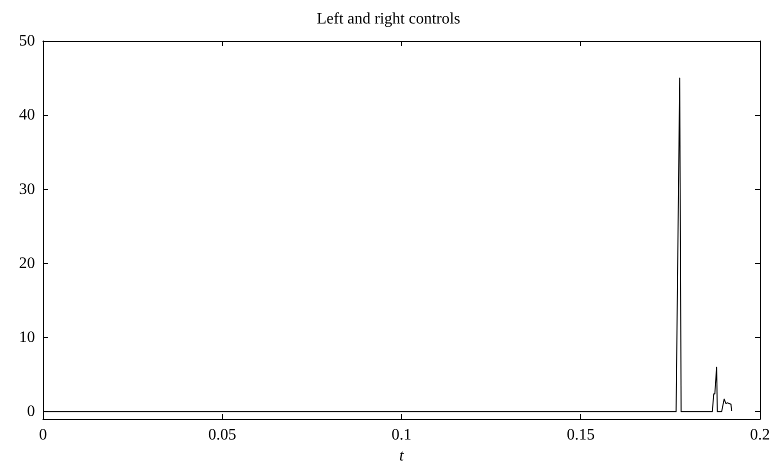  Describe the element at coordinates (760, 435) in the screenshot. I see `x-tick-label: 0.2` at that location.